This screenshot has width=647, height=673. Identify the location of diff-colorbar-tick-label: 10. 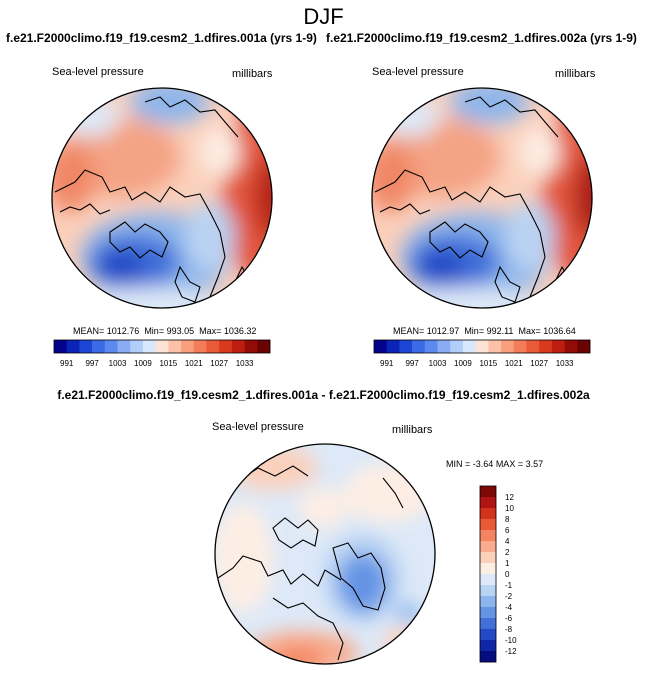
(509, 508).